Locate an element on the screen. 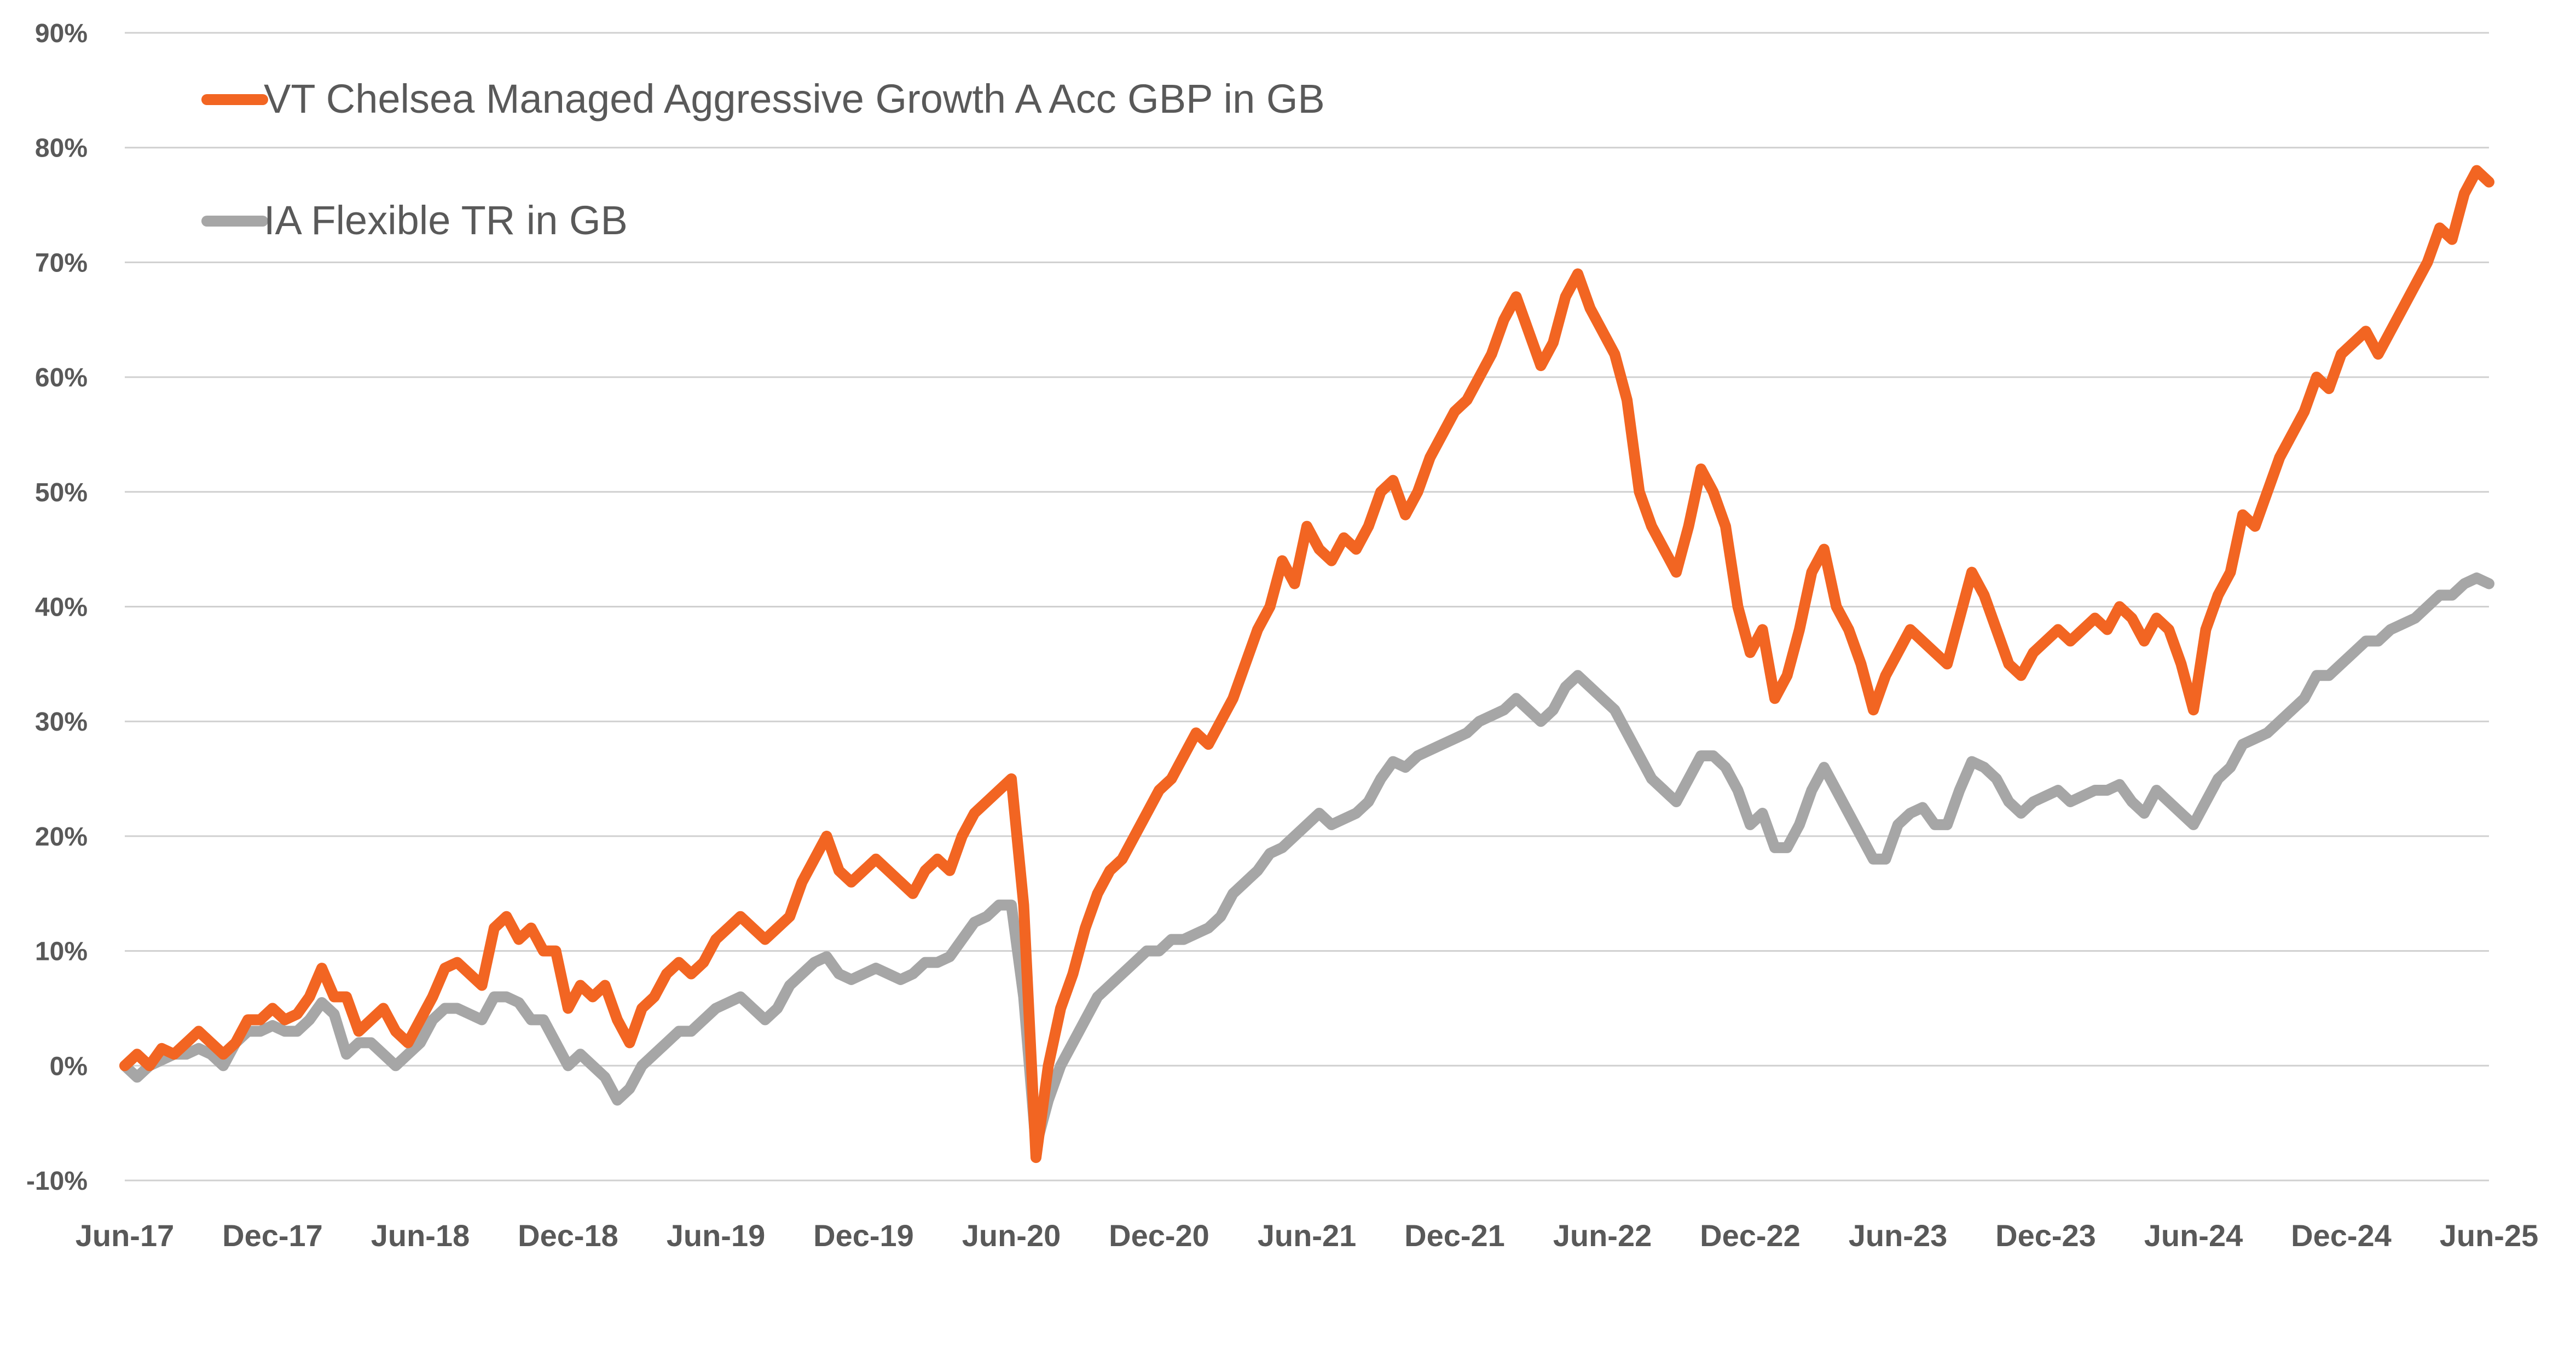 This screenshot has height=1372, width=2576. x-tick-label: Dec-23 is located at coordinates (2045, 1235).